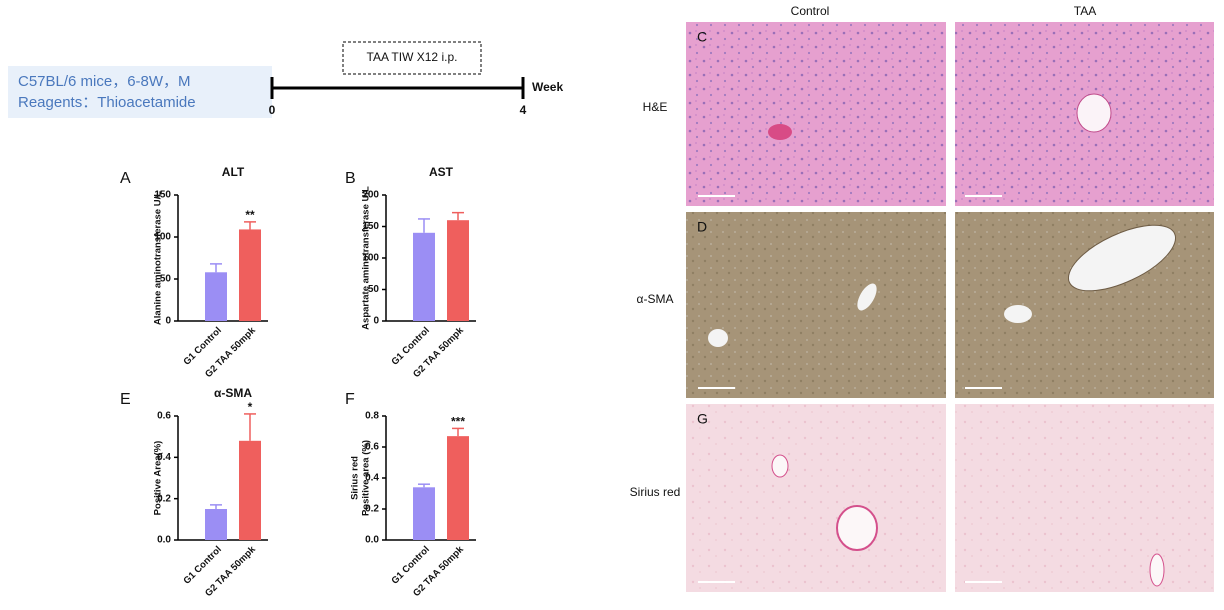 The image size is (1224, 610). I want to click on significance: *, so click(250, 407).